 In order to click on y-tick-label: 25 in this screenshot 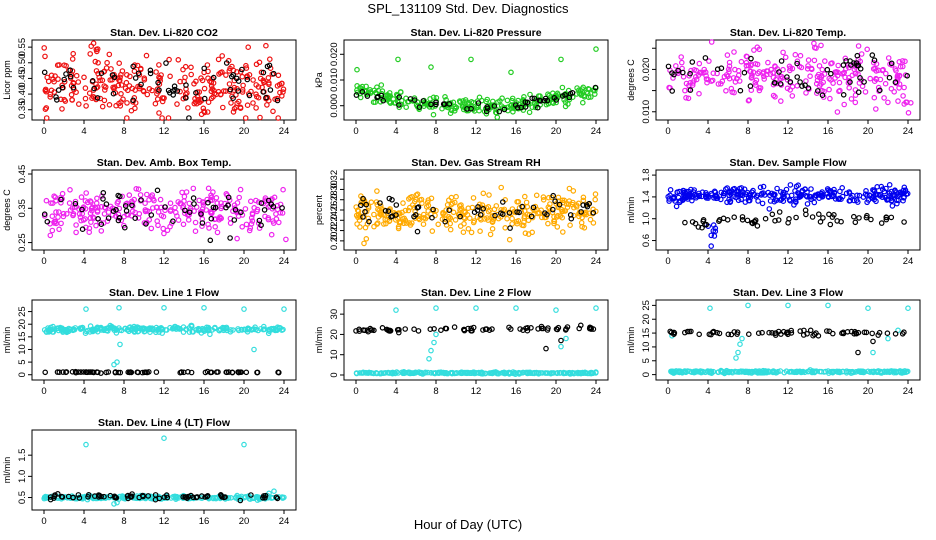, I will do `click(646, 305)`.